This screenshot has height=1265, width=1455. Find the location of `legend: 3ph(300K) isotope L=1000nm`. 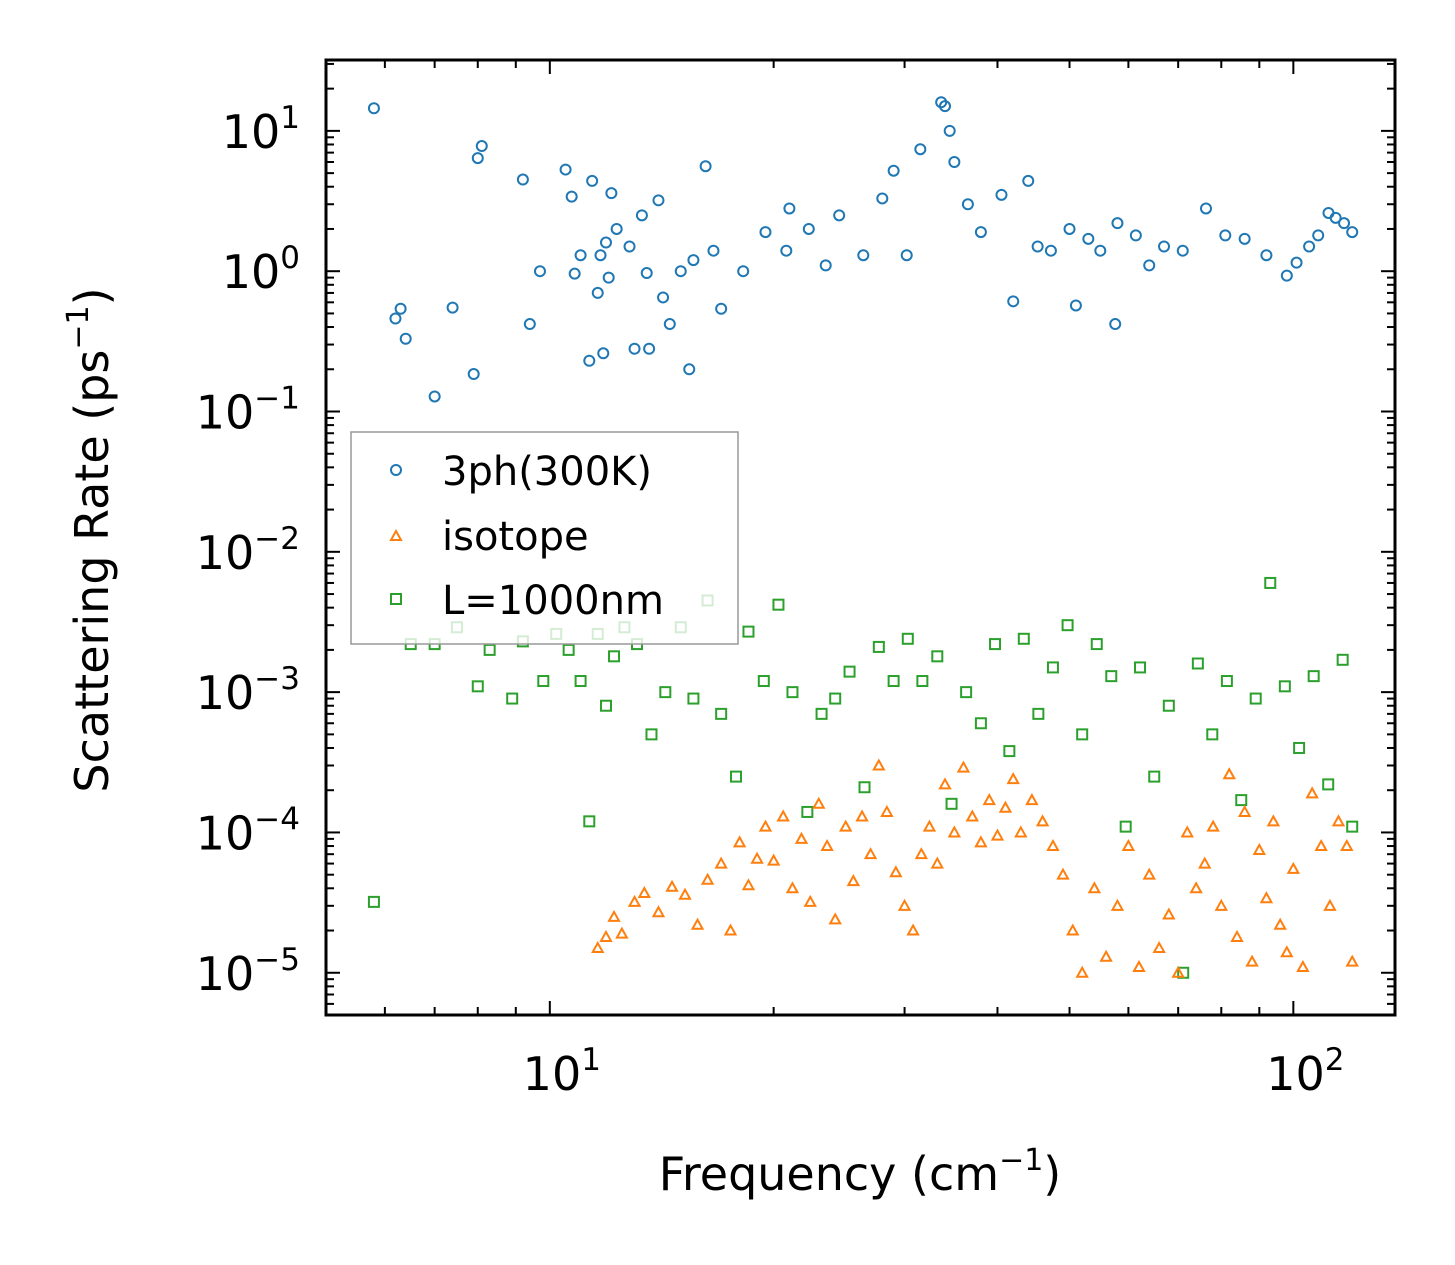

legend: 3ph(300K) isotope L=1000nm is located at coordinates (544, 538).